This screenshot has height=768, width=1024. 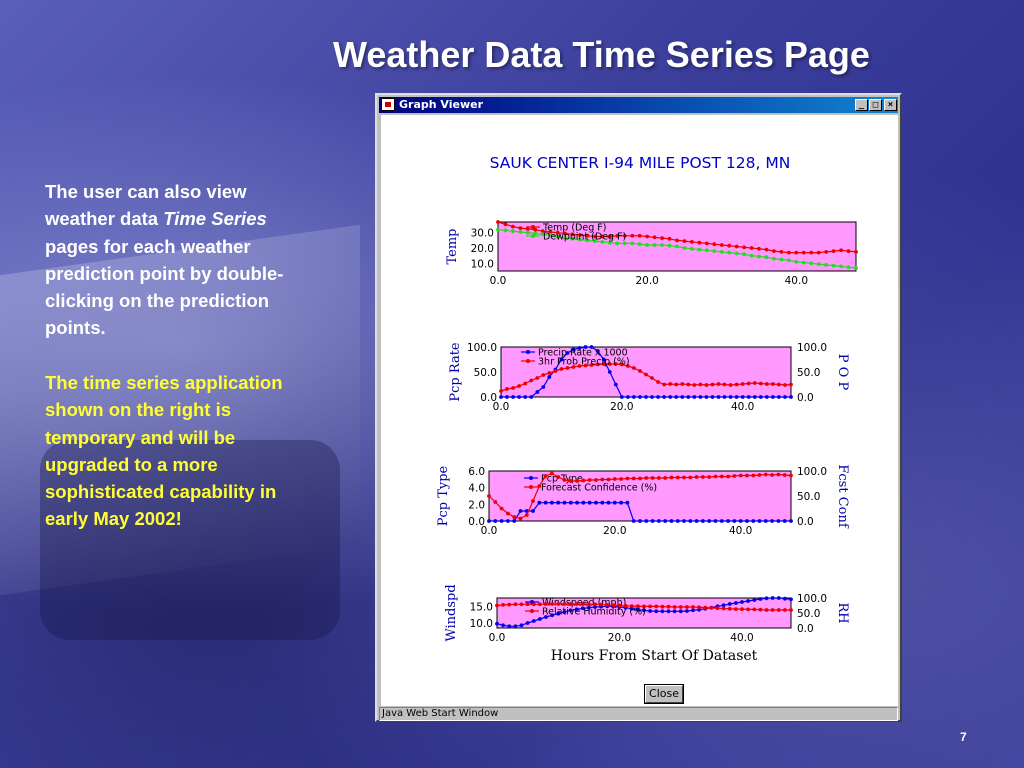 I want to click on maximize-button: □, so click(x=875, y=105).